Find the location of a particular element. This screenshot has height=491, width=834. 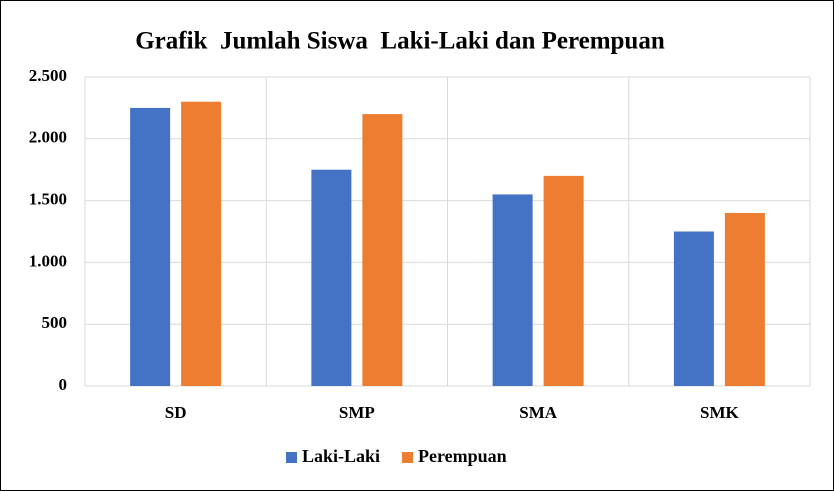

y-tick-label: 500 is located at coordinates (55, 322).